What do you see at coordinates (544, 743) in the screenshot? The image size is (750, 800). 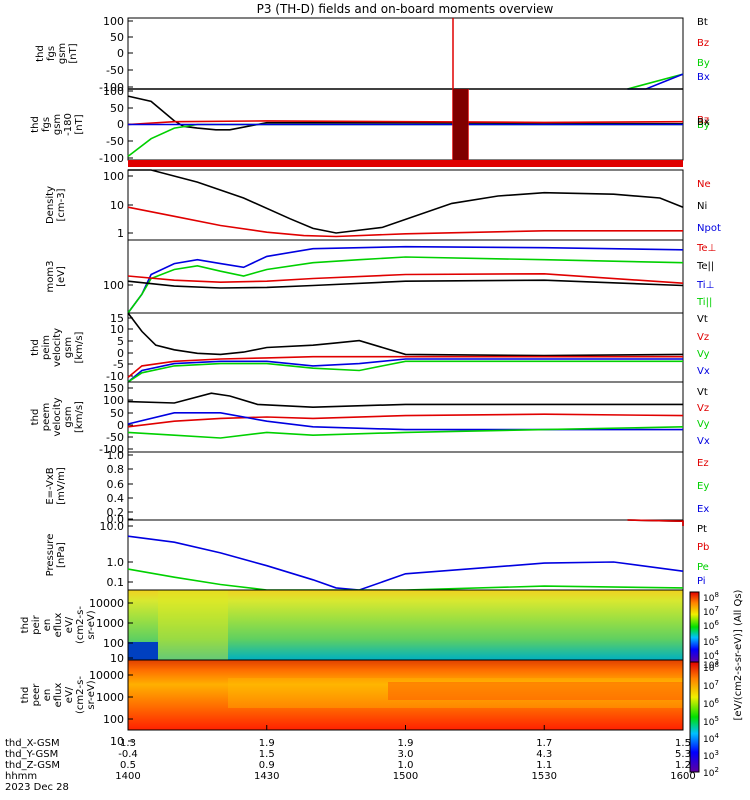 I see `x-tick-label: 1.7` at bounding box center [544, 743].